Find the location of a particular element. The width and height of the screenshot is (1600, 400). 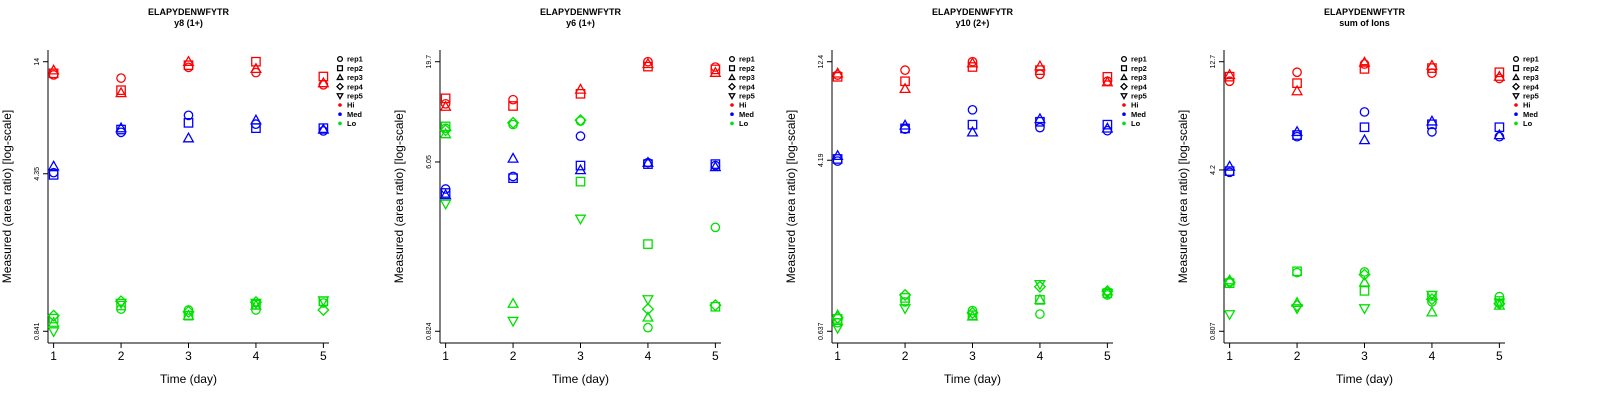

y-tick-label: 12.7 is located at coordinates (1213, 62).